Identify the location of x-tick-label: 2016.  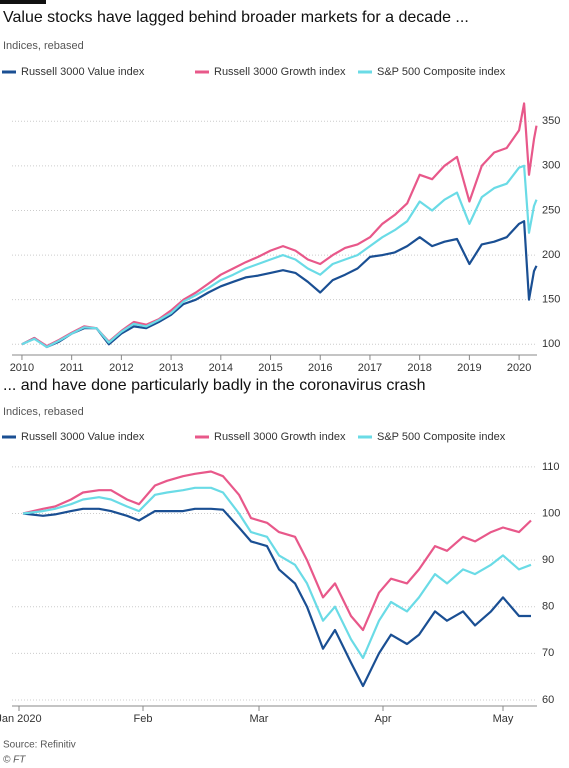
(320, 368).